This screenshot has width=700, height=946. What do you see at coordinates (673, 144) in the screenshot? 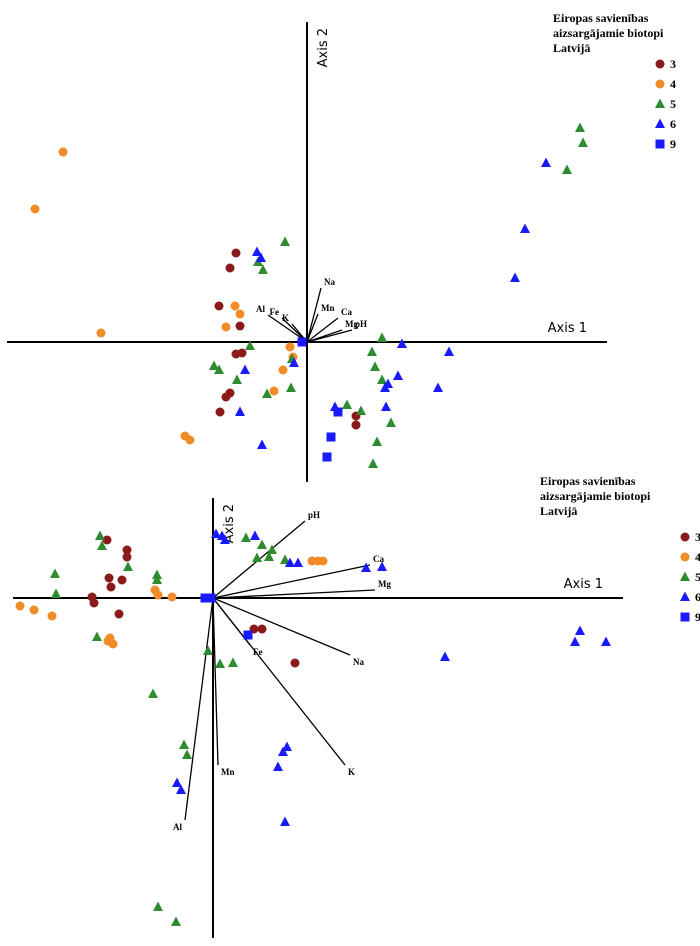
I see `legend-label: 9` at bounding box center [673, 144].